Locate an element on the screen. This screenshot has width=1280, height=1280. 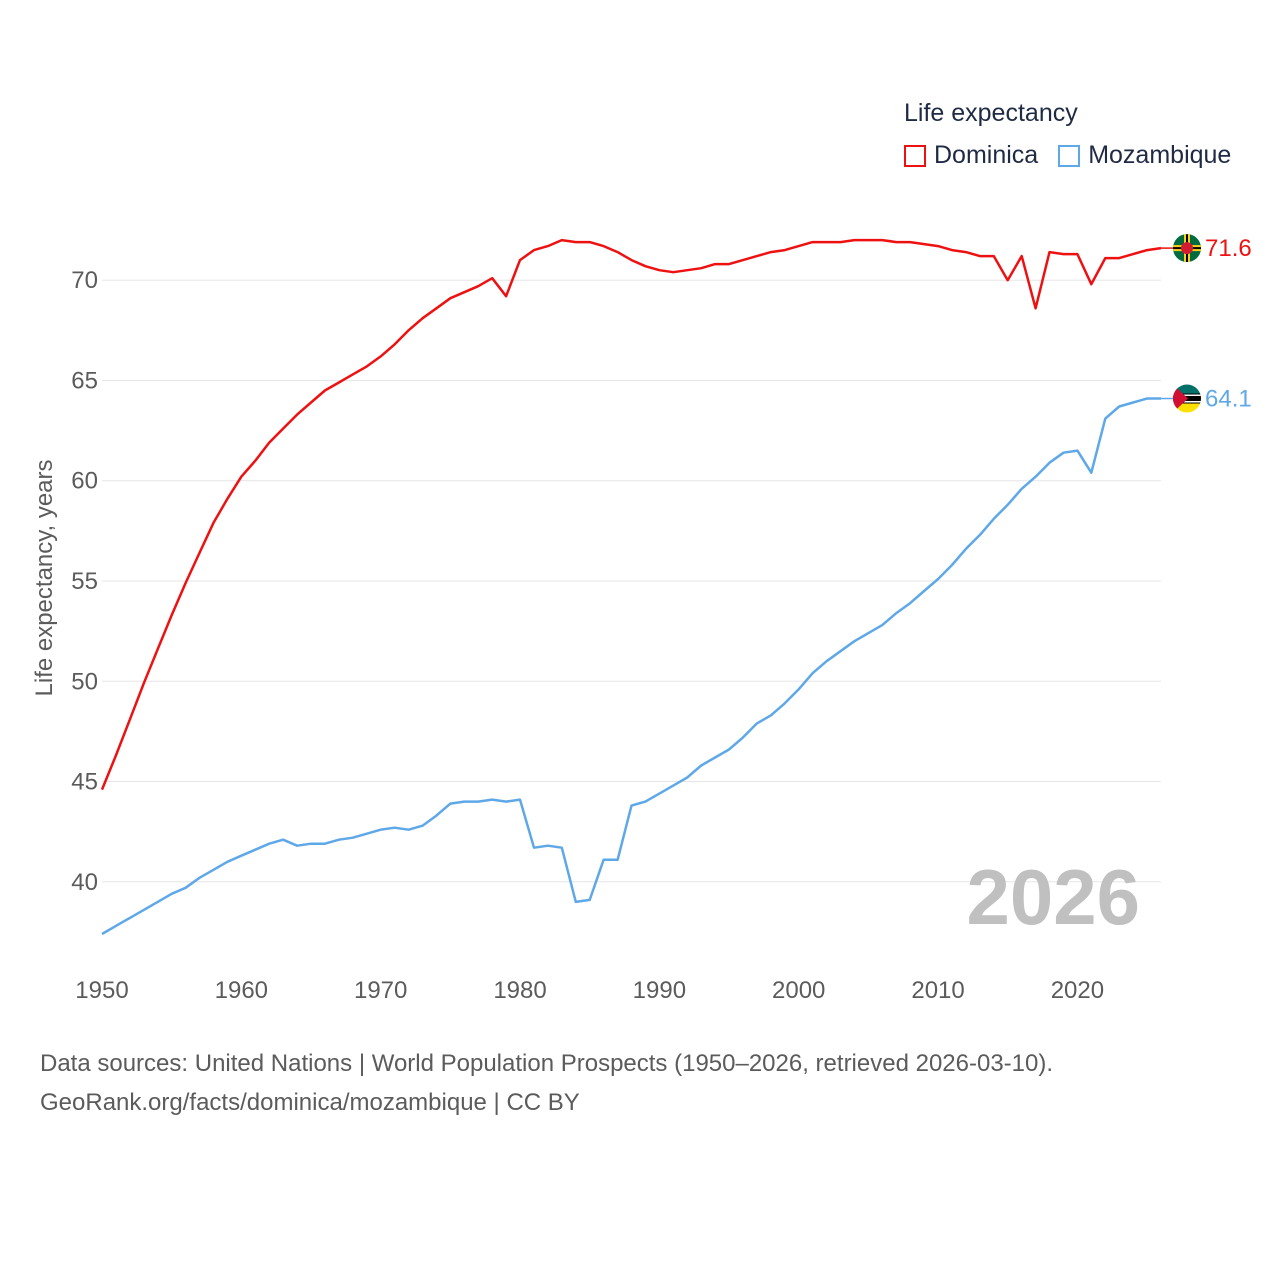
legend-title: Life expectancy is located at coordinates (991, 113).